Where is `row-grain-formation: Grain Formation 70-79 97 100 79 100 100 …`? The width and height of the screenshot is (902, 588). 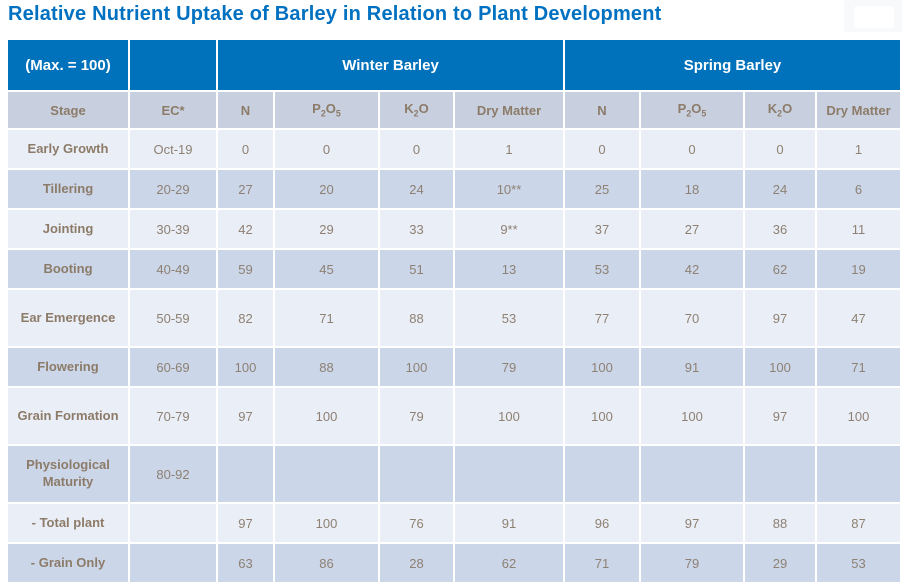
row-grain-formation: Grain Formation 70-79 97 100 79 100 100 … is located at coordinates (454, 416).